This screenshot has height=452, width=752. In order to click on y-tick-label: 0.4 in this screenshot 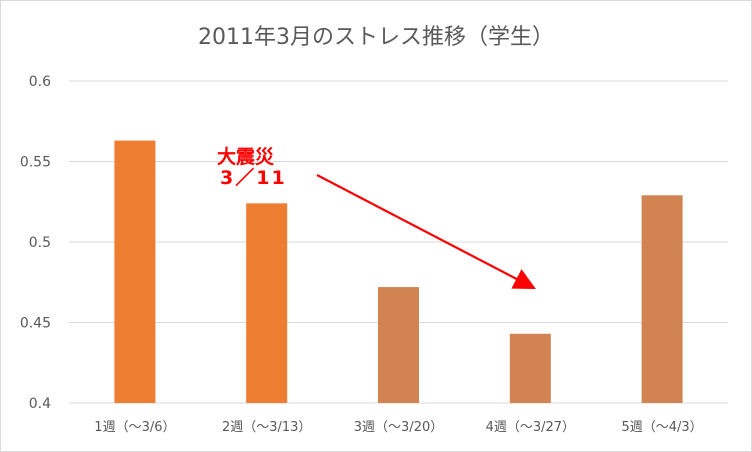, I will do `click(40, 404)`.